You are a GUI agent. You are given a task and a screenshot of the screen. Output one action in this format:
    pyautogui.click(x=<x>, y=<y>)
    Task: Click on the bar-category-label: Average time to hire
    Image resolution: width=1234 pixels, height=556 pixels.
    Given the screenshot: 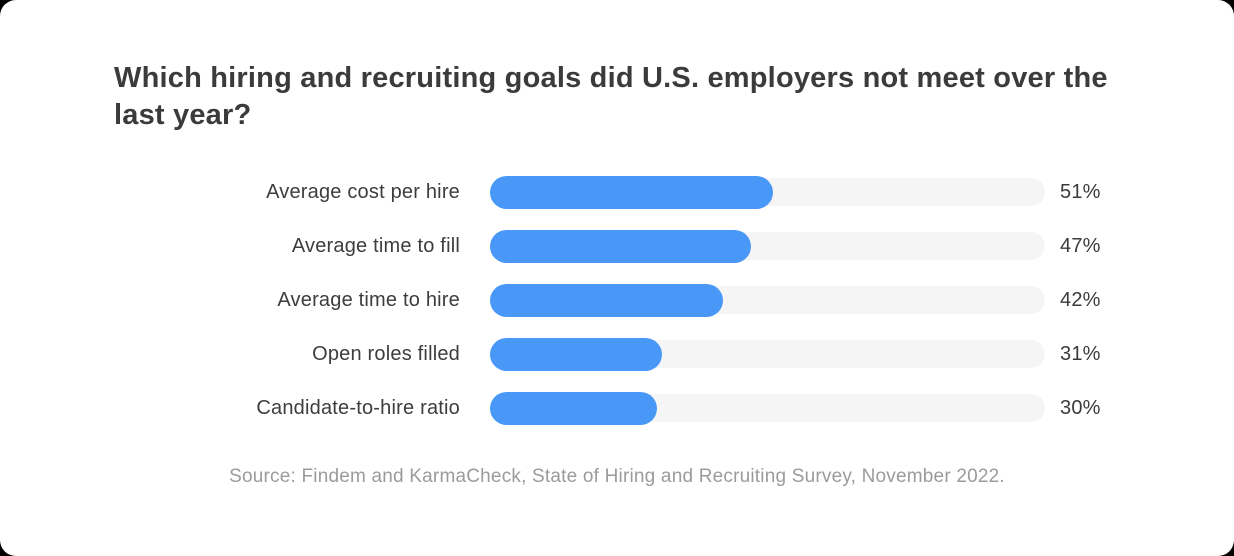 What is the action you would take?
    pyautogui.click(x=368, y=299)
    